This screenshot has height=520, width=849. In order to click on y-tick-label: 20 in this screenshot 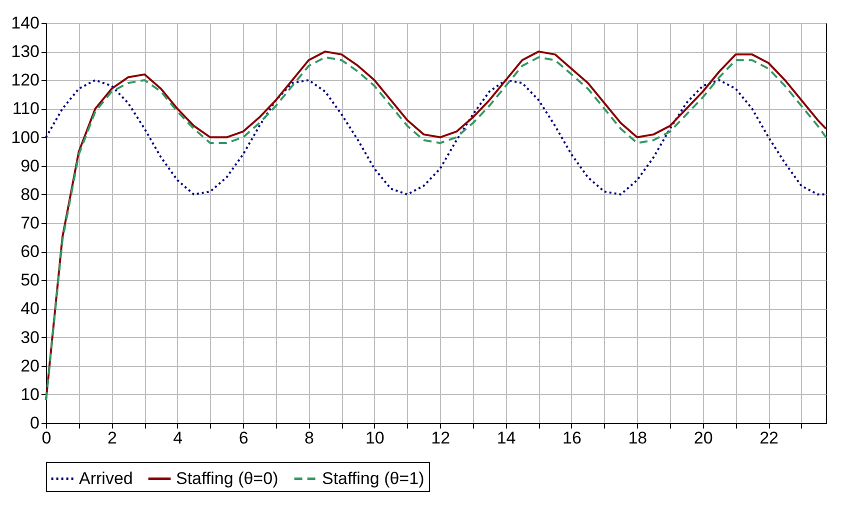, I will do `click(30, 366)`.